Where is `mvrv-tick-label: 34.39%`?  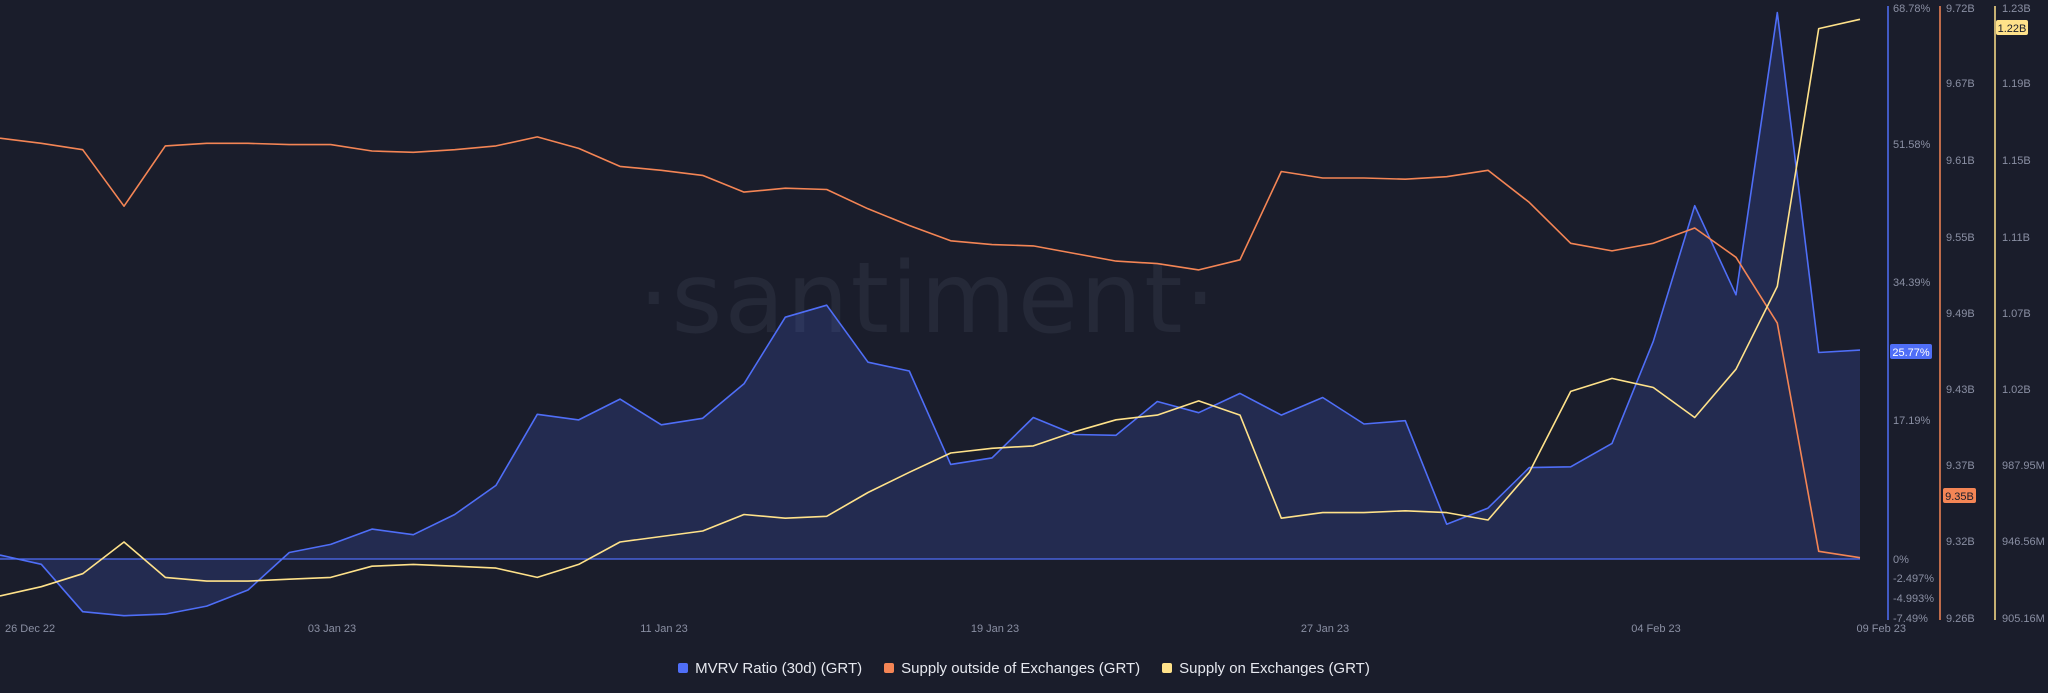
mvrv-tick-label: 34.39% is located at coordinates (1912, 283).